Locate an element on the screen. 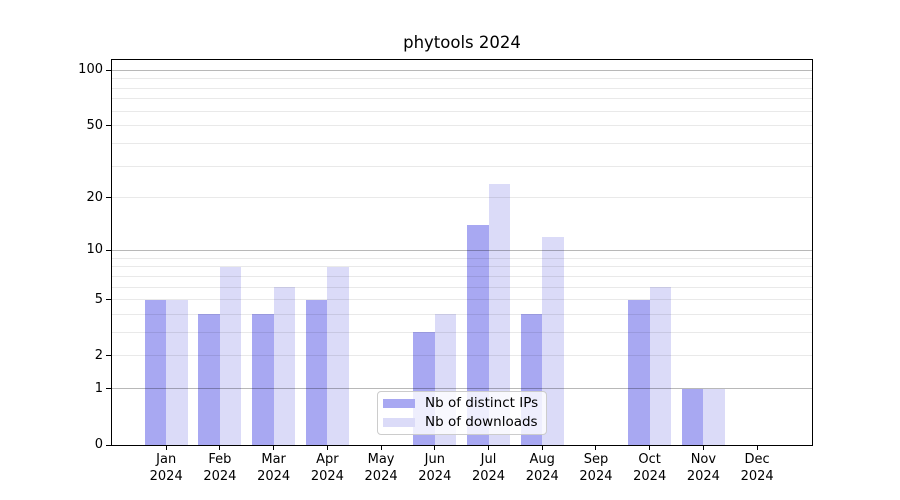 This screenshot has height=500, width=900. x-axis-tick-label-jun: Jun 2024 is located at coordinates (435, 468).